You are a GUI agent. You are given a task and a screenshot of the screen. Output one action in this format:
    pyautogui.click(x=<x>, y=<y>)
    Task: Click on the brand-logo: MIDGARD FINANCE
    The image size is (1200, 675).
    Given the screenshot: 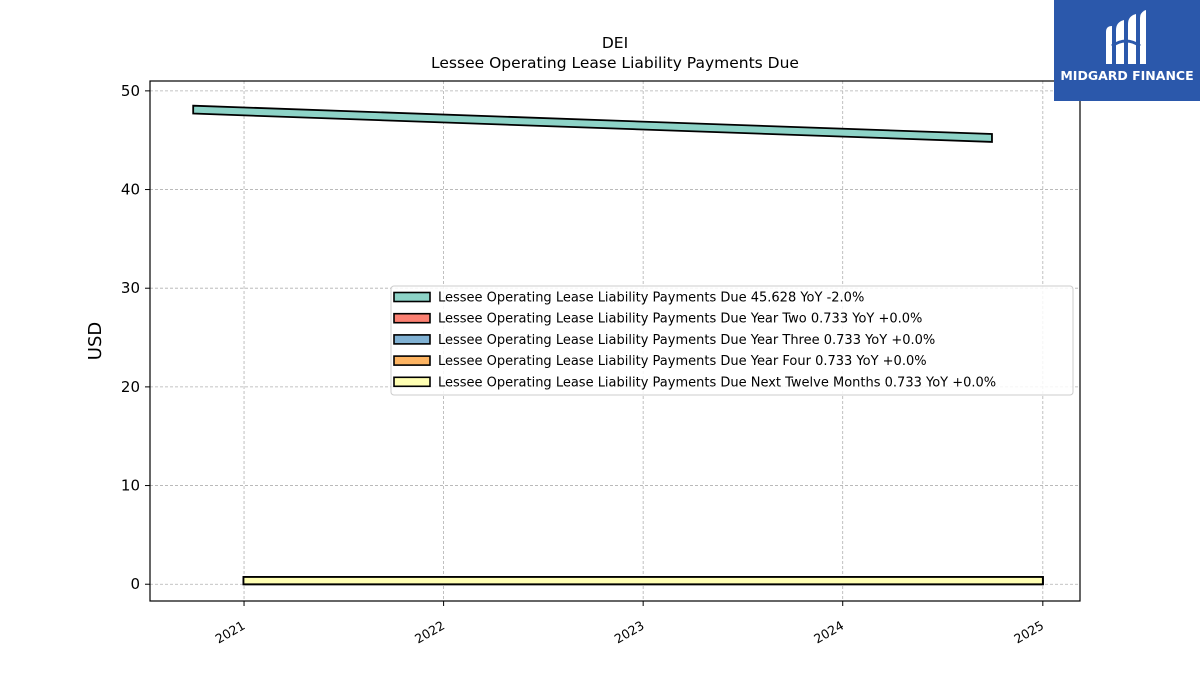 What is the action you would take?
    pyautogui.click(x=1127, y=50)
    